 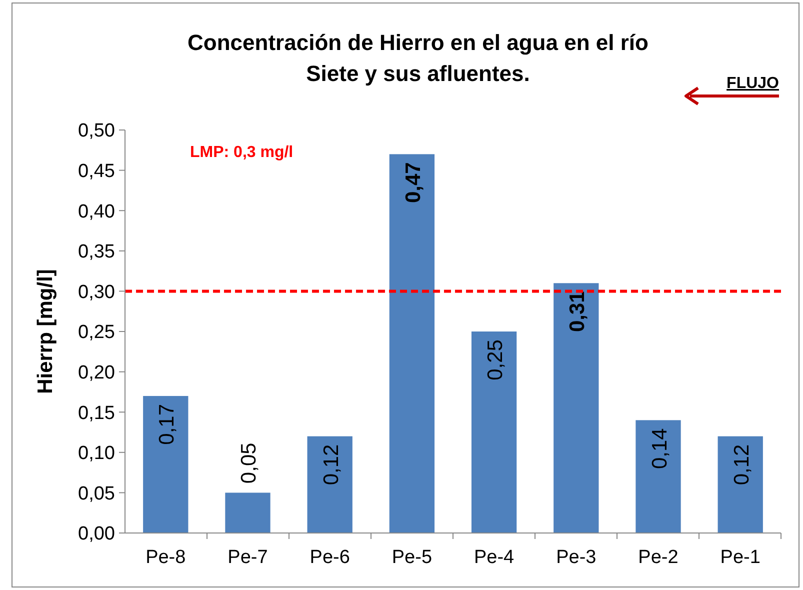 What do you see at coordinates (96, 292) in the screenshot?
I see `y-tick-label: 0,30` at bounding box center [96, 292].